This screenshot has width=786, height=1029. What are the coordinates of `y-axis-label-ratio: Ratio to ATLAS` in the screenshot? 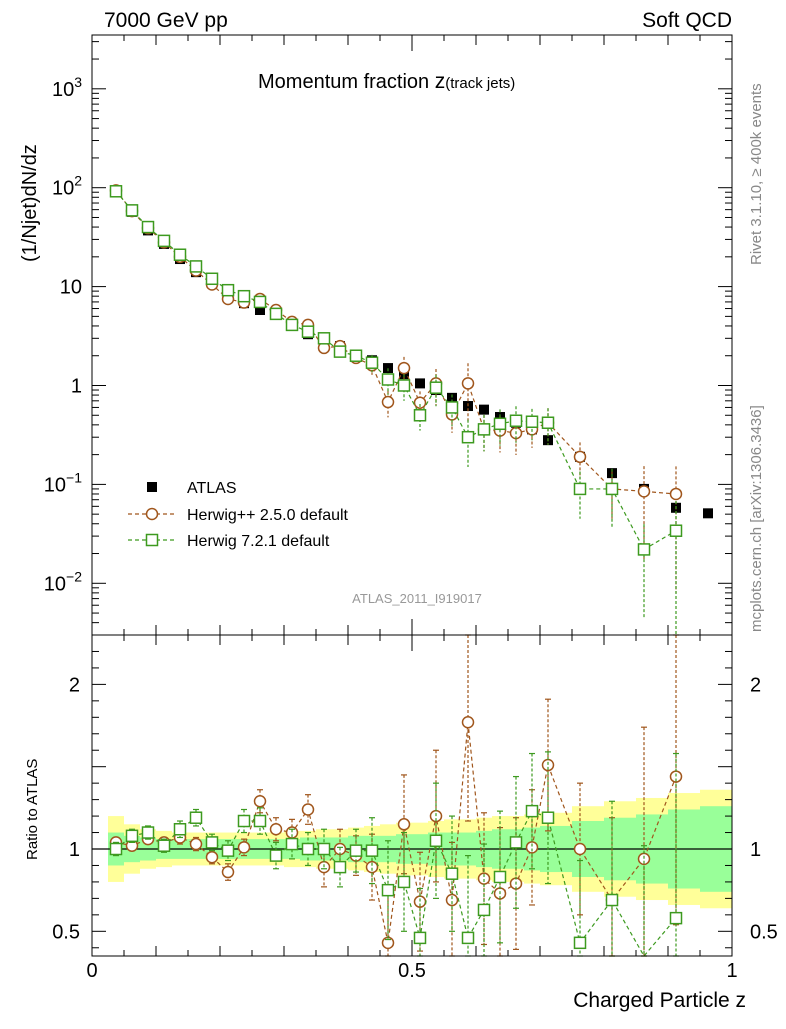 It's located at (32, 809).